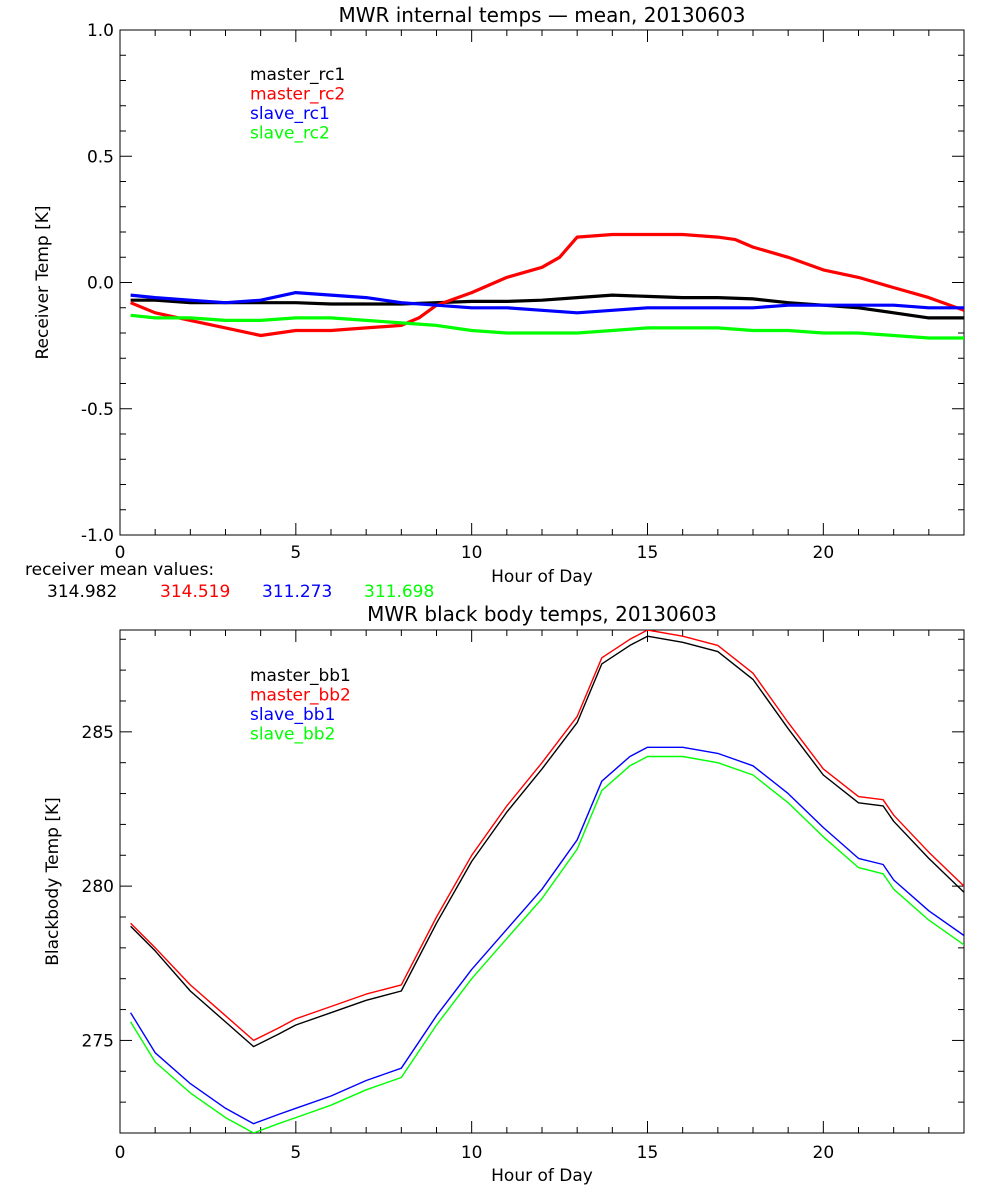 The width and height of the screenshot is (1000, 1200). I want to click on legend-entry-master-bb2: master_bb2, so click(300, 696).